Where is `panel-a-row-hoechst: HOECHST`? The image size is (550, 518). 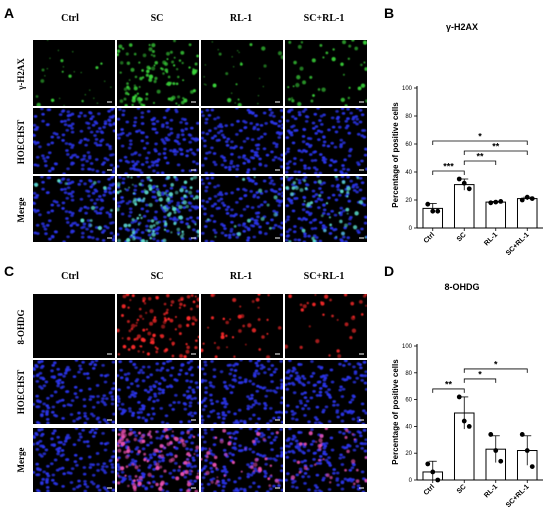 panel-a-row-hoechst: HOECHST is located at coordinates (21, 142).